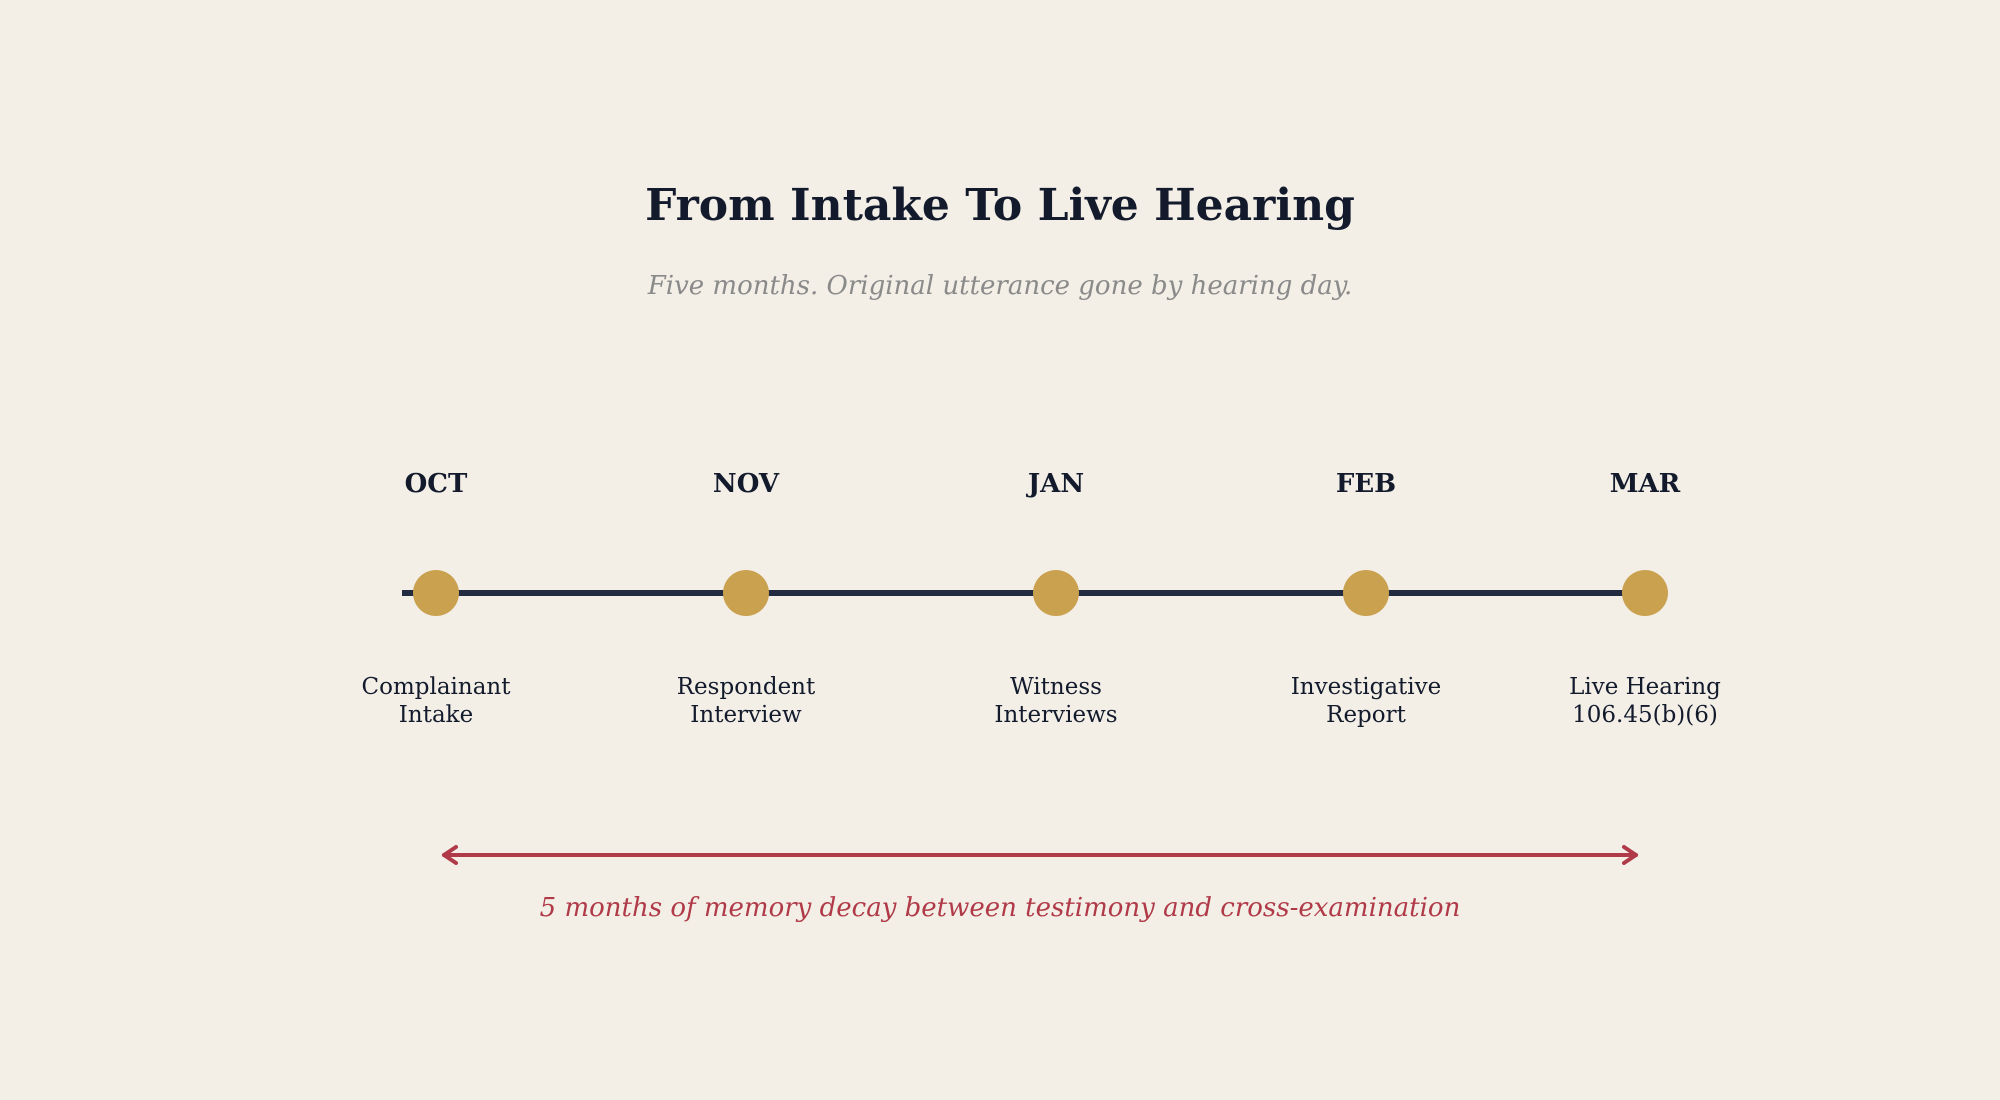 Image resolution: width=2000 pixels, height=1100 pixels. I want to click on milestone-label-line: Respondent, so click(746, 687).